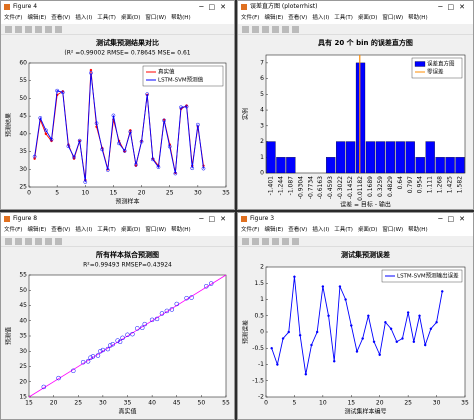 The image size is (474, 420). Describe the element at coordinates (119, 127) in the screenshot. I see `series-line` at that location.